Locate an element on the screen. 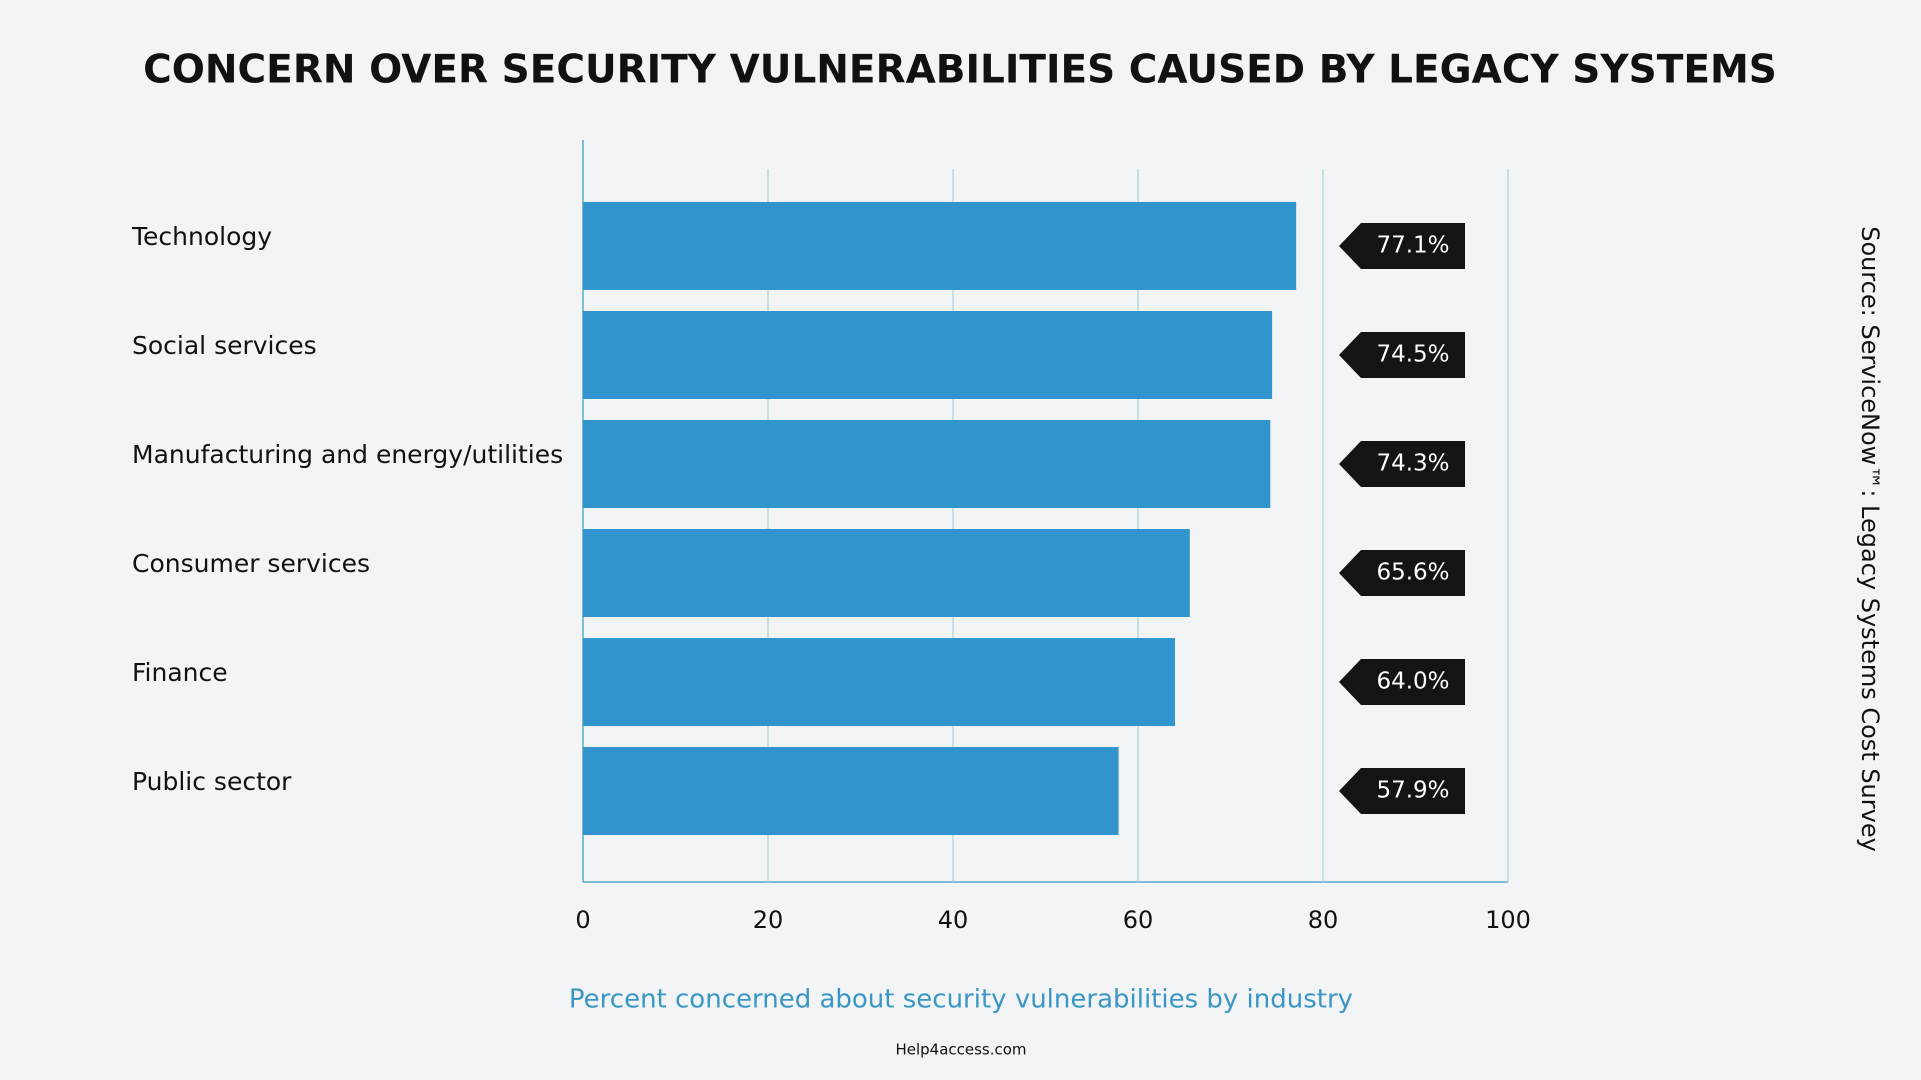 The image size is (1921, 1080). category-label: Finance is located at coordinates (180, 672).